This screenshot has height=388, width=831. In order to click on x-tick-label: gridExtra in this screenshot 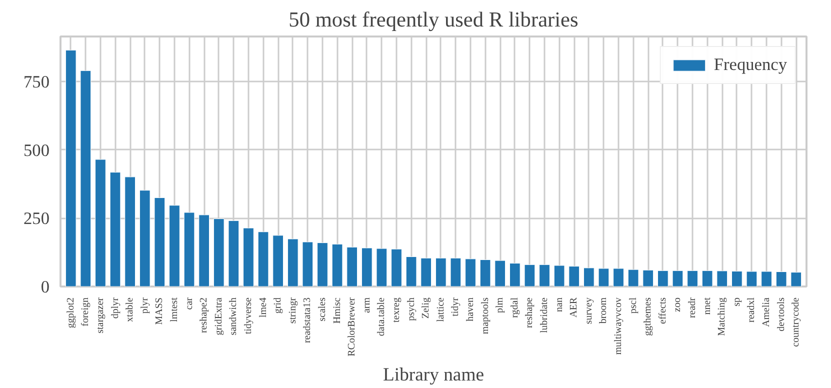, I will do `click(218, 316)`.